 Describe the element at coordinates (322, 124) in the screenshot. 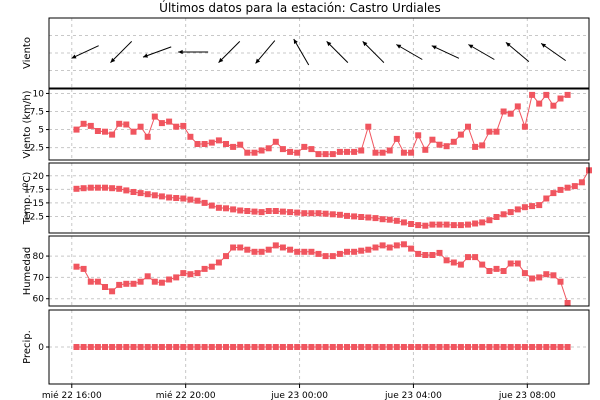

I see `series-line-viento` at that location.